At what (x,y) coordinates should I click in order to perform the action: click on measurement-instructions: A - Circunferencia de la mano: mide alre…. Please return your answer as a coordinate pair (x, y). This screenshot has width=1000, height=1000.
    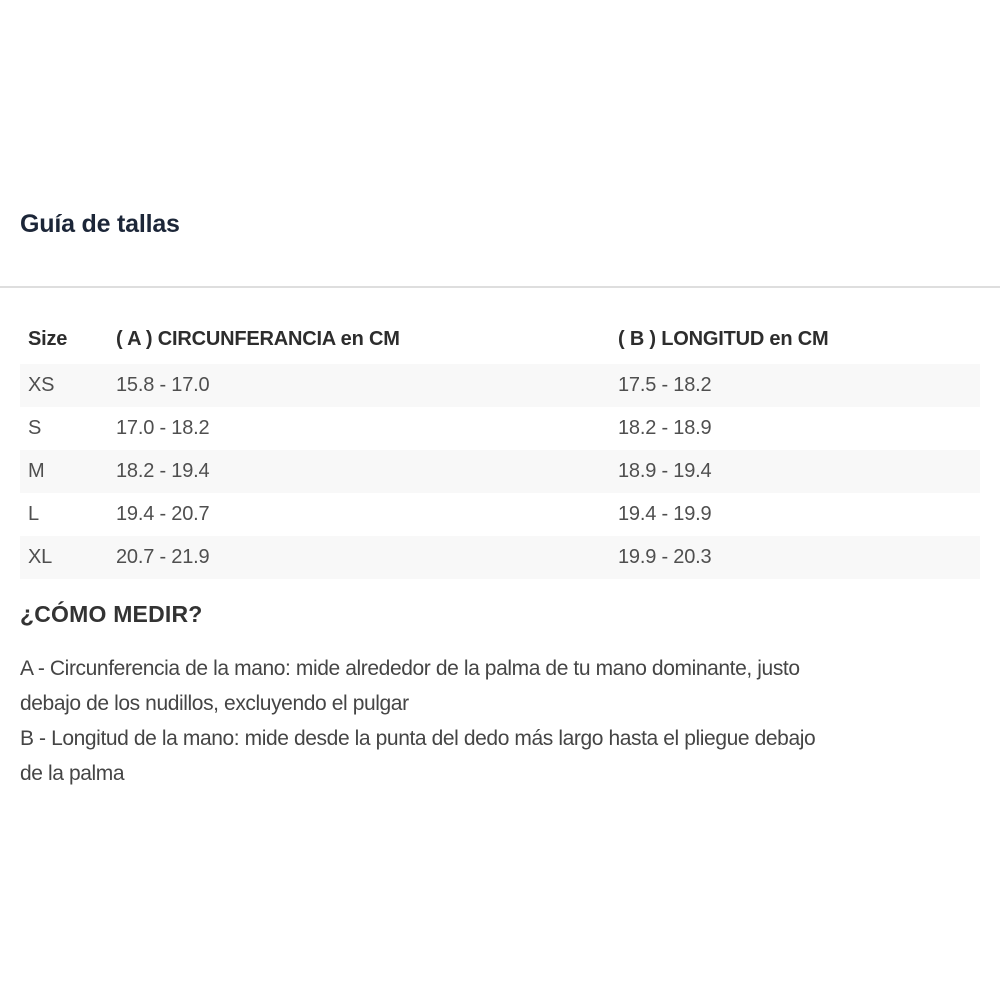
    Looking at the image, I should click on (500, 721).